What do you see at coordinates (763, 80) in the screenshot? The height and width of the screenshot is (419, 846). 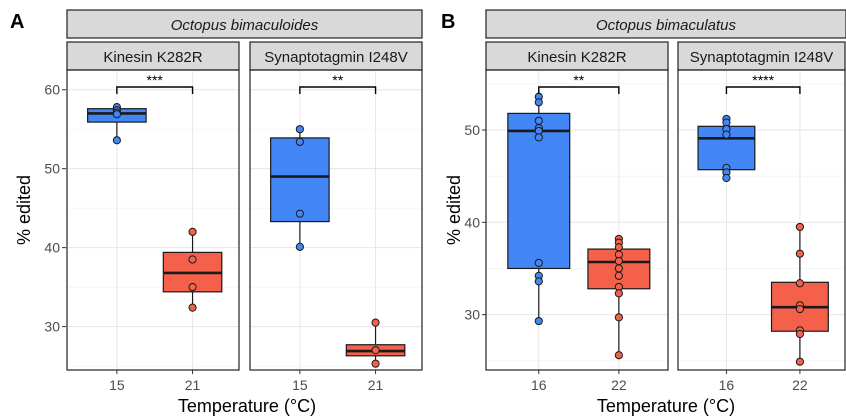 I see `significance-label: ****` at bounding box center [763, 80].